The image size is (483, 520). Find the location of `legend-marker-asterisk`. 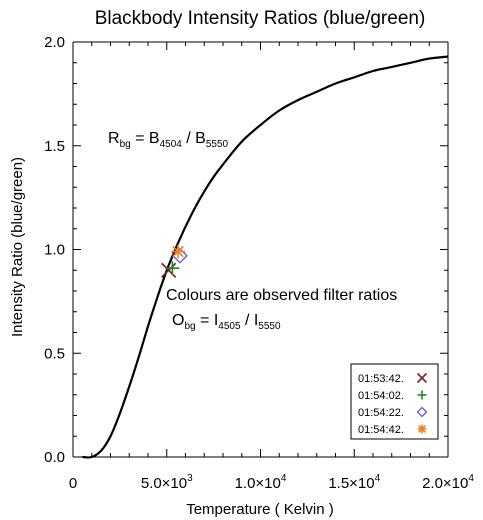

legend-marker-asterisk is located at coordinates (422, 429).